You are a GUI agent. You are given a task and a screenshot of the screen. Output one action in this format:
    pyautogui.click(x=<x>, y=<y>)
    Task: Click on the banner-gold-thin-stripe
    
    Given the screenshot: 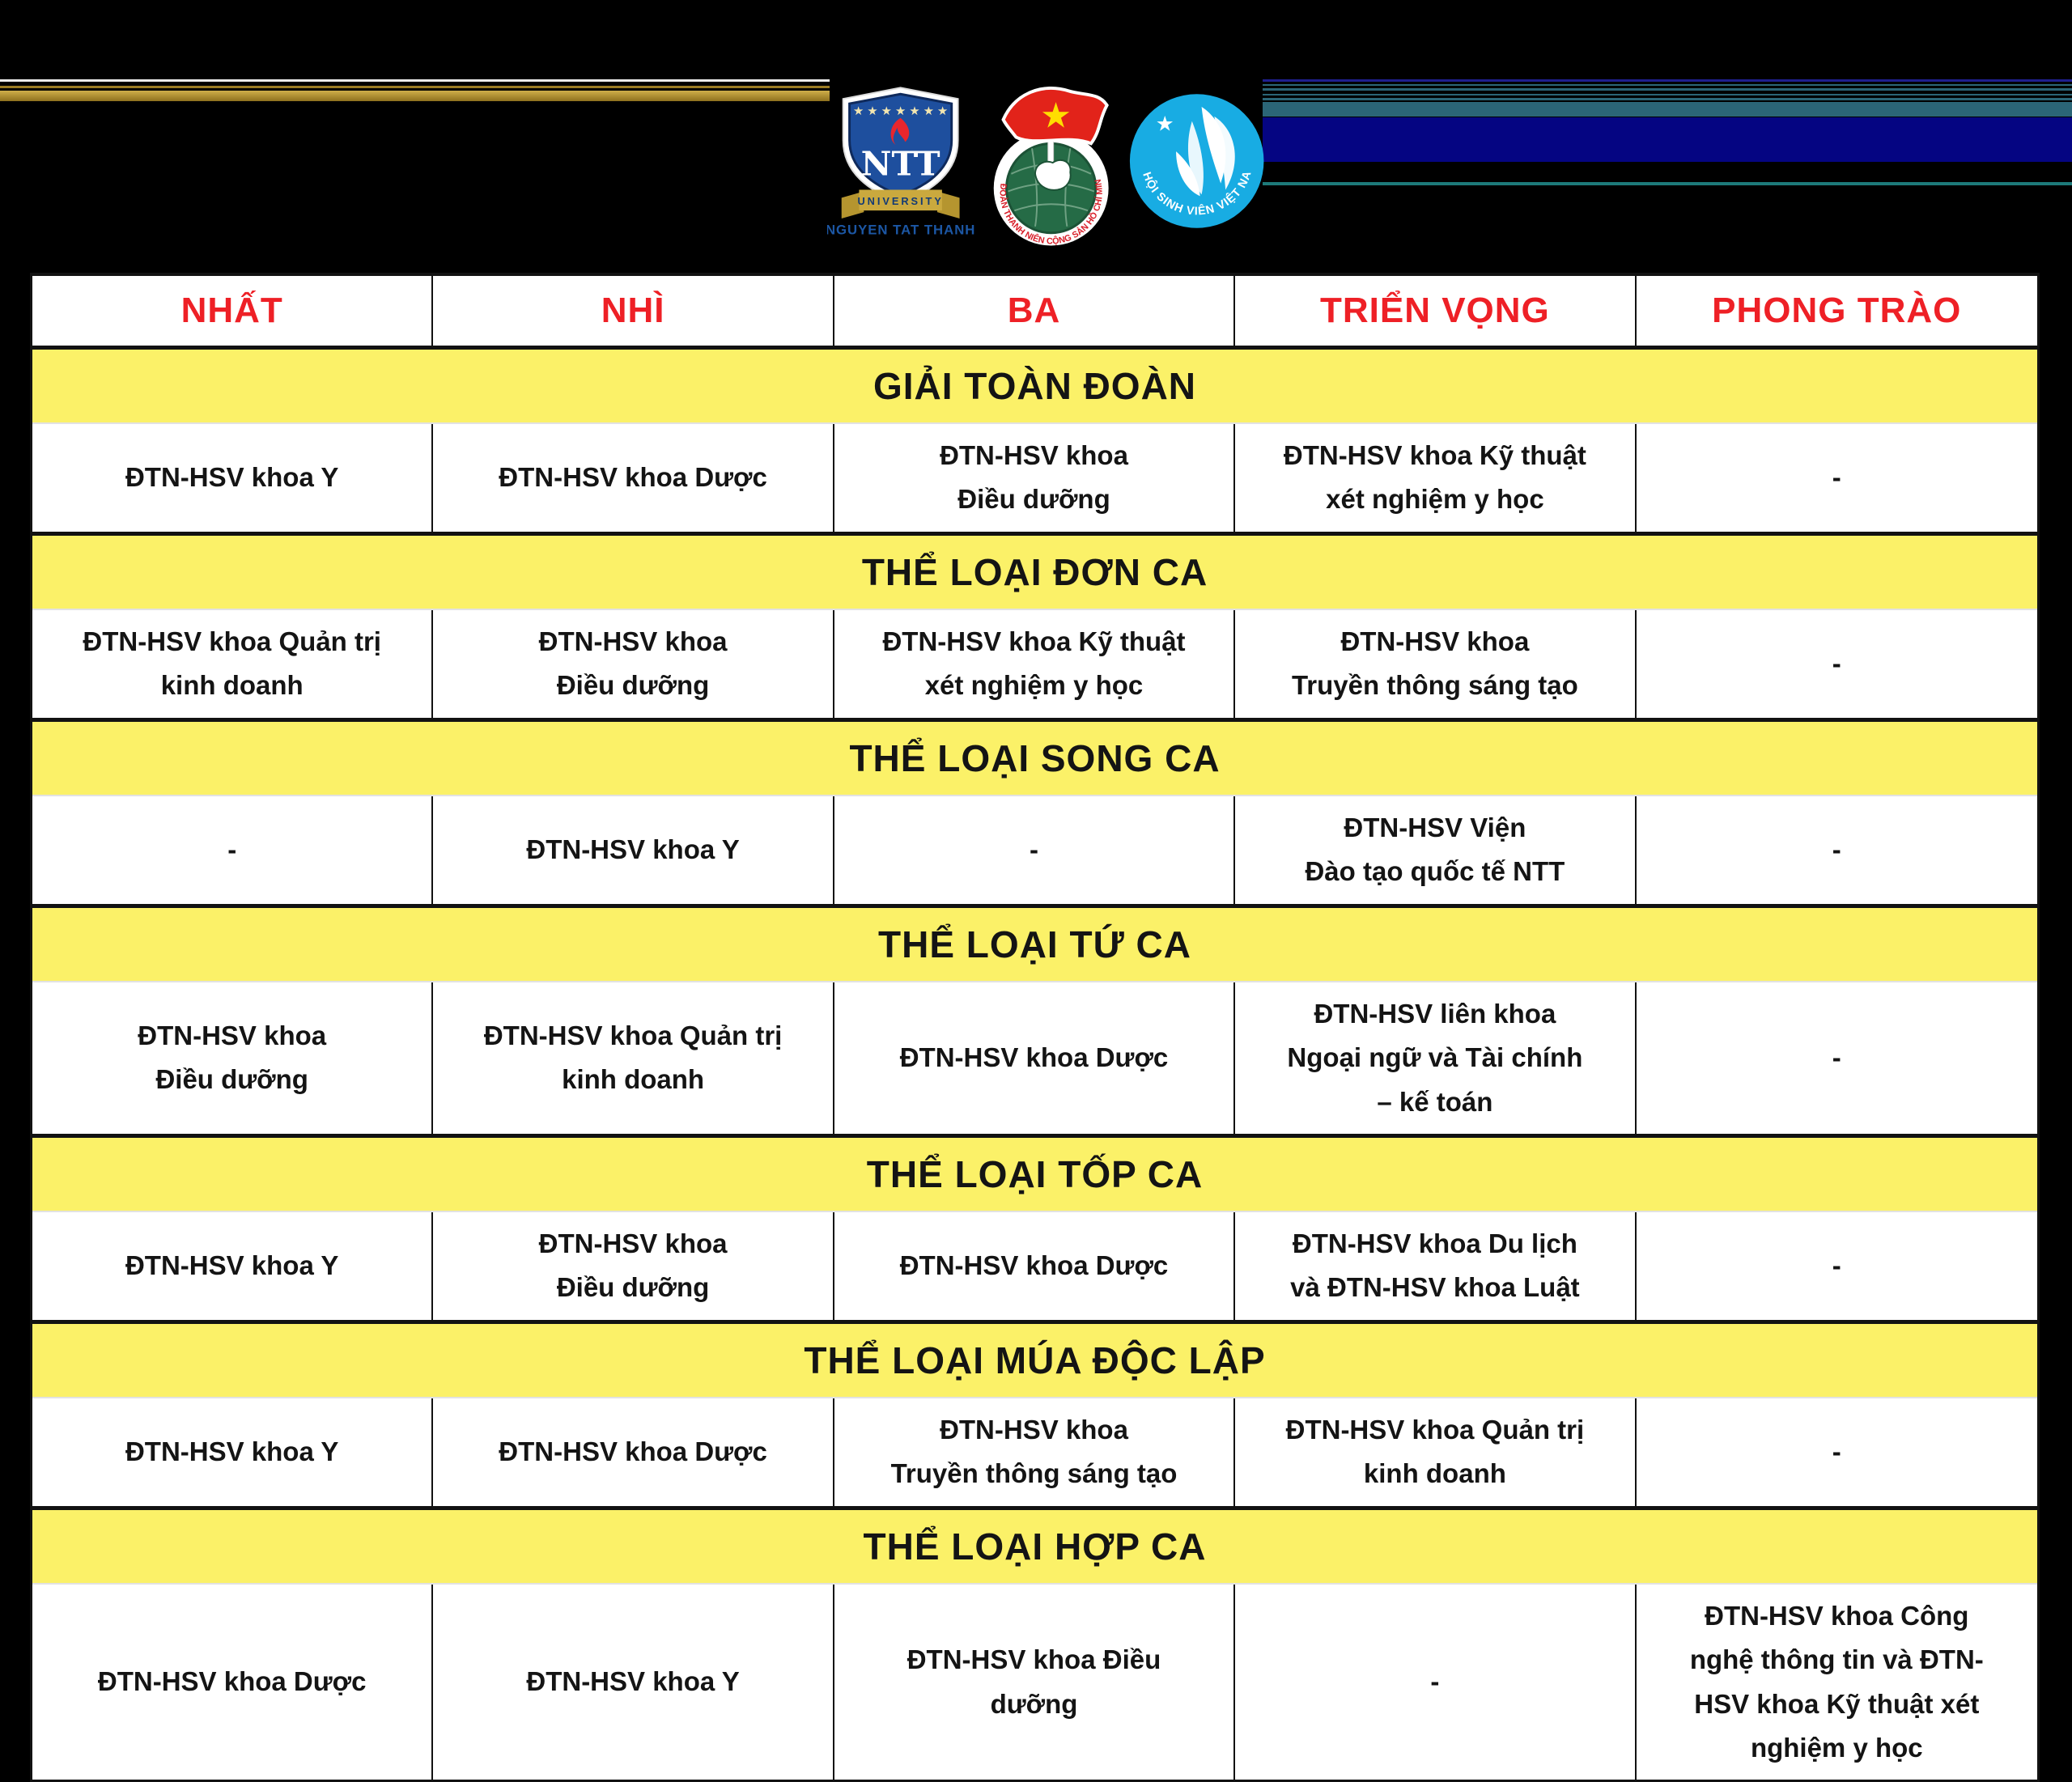 What is the action you would take?
    pyautogui.click(x=415, y=87)
    